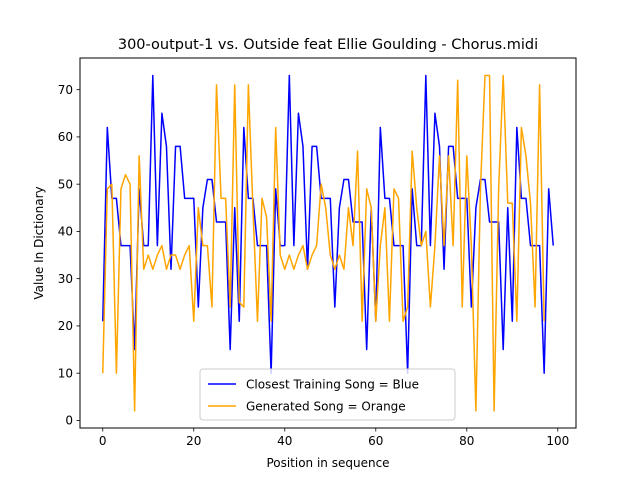 Image resolution: width=640 pixels, height=480 pixels. I want to click on y-tick-label: 50, so click(65, 184).